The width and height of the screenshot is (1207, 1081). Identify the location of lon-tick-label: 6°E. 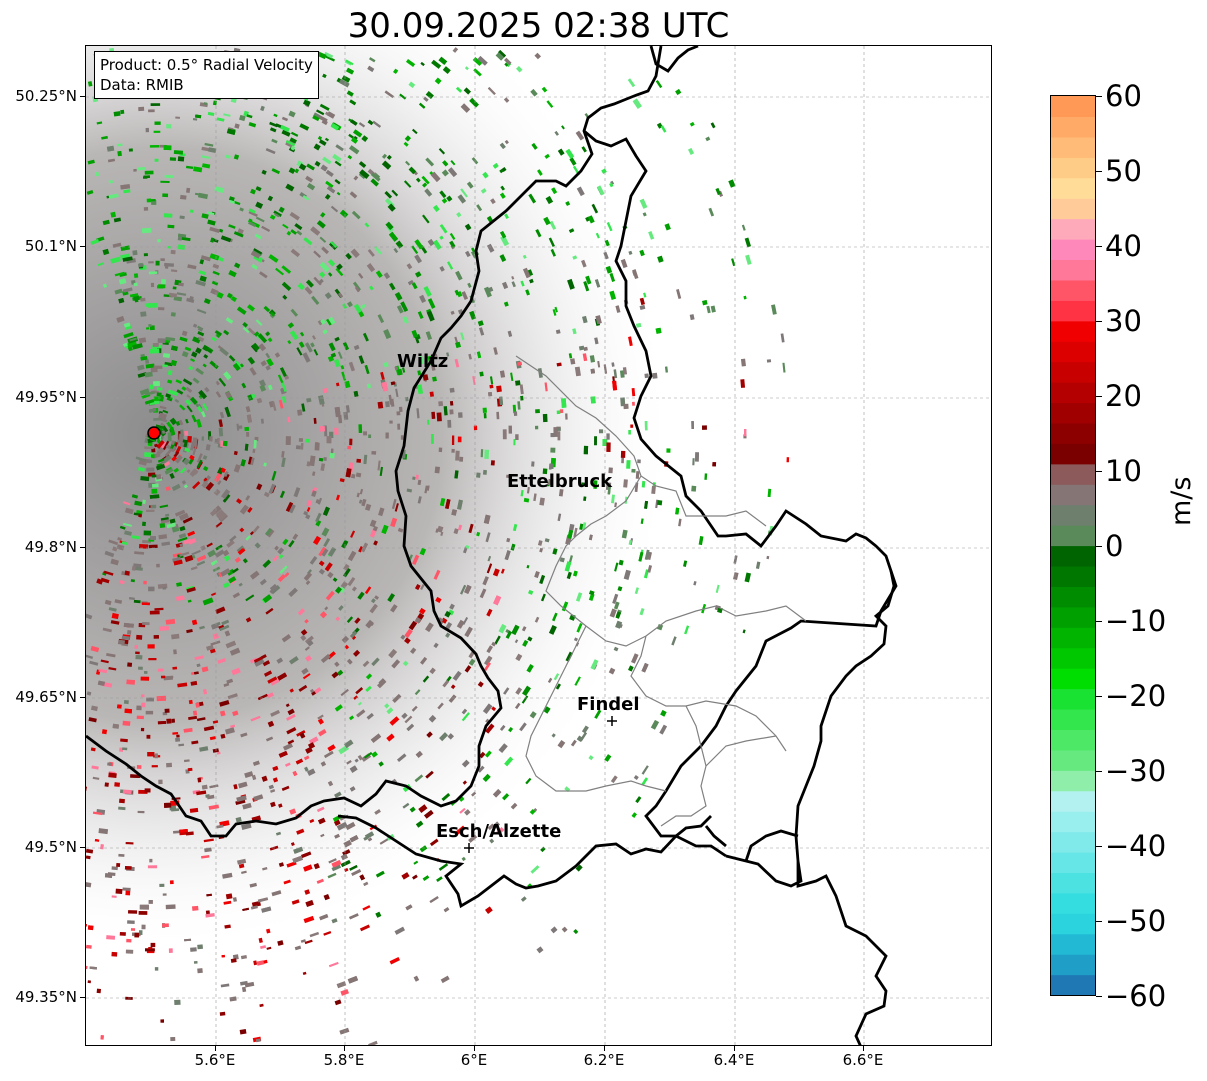
(474, 1060).